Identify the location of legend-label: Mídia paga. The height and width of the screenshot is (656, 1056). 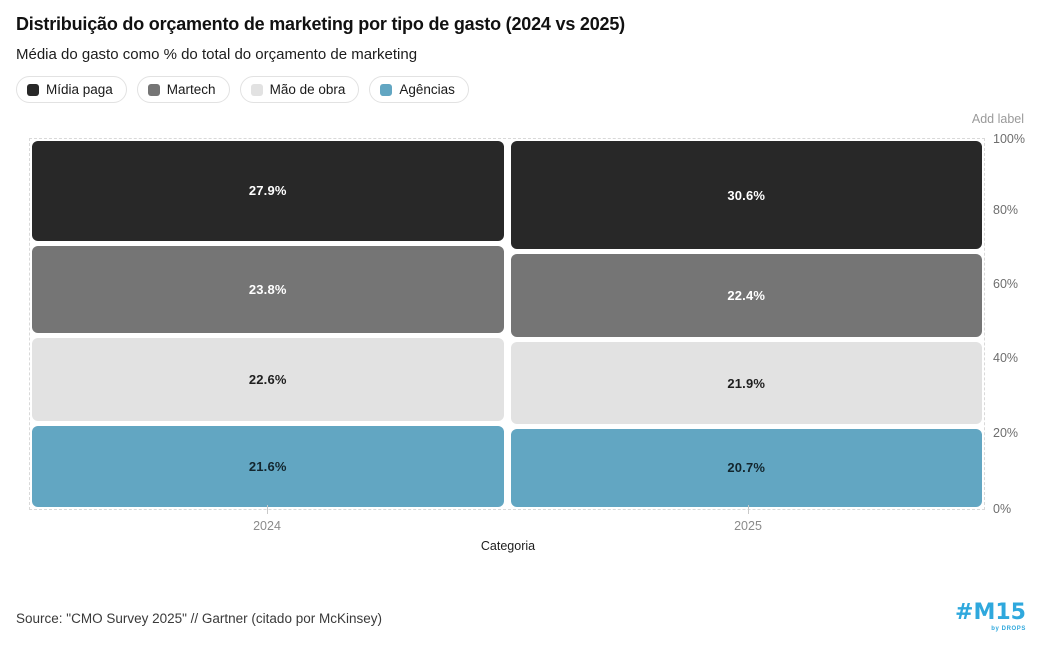
(79, 89).